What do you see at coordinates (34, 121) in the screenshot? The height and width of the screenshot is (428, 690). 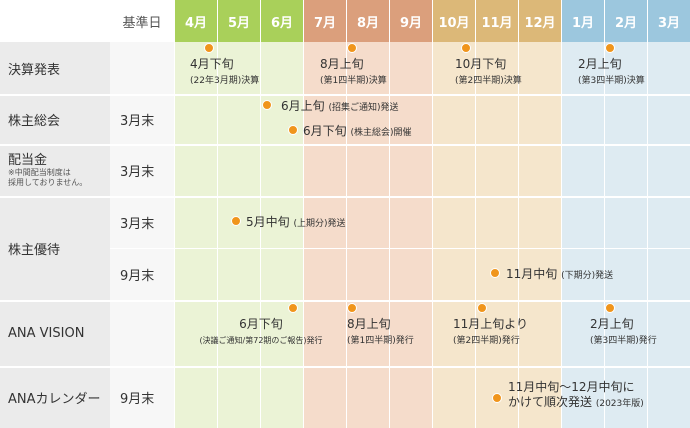 I see `row-label-agm: 株主総会` at bounding box center [34, 121].